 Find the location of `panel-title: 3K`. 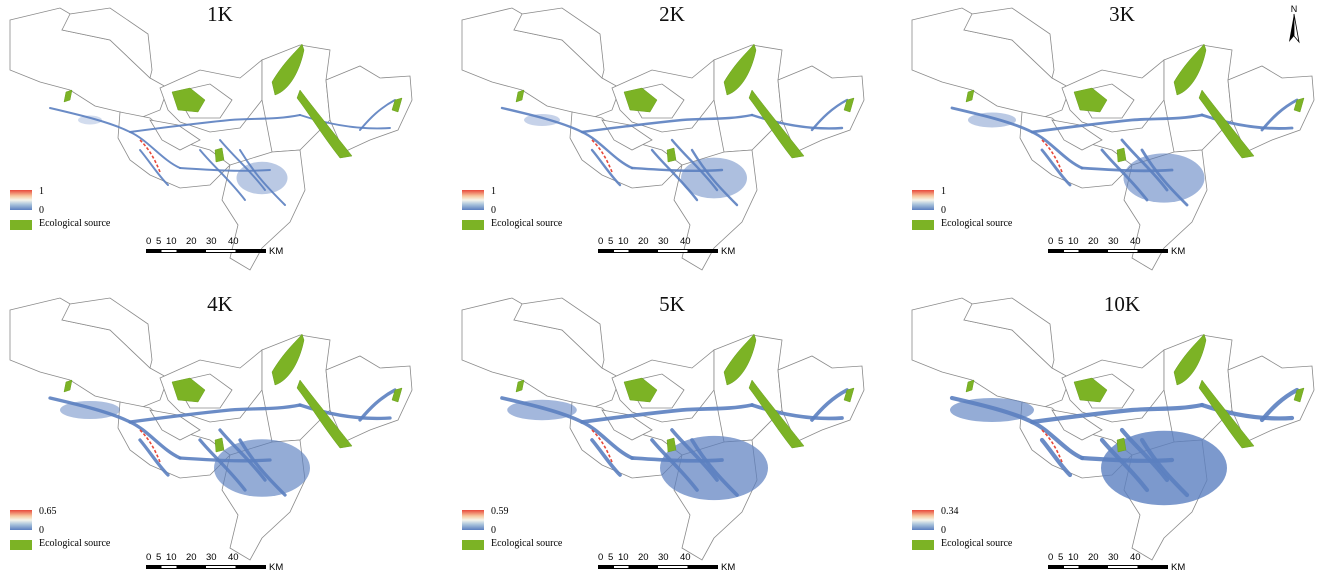

panel-title: 3K is located at coordinates (1122, 14).